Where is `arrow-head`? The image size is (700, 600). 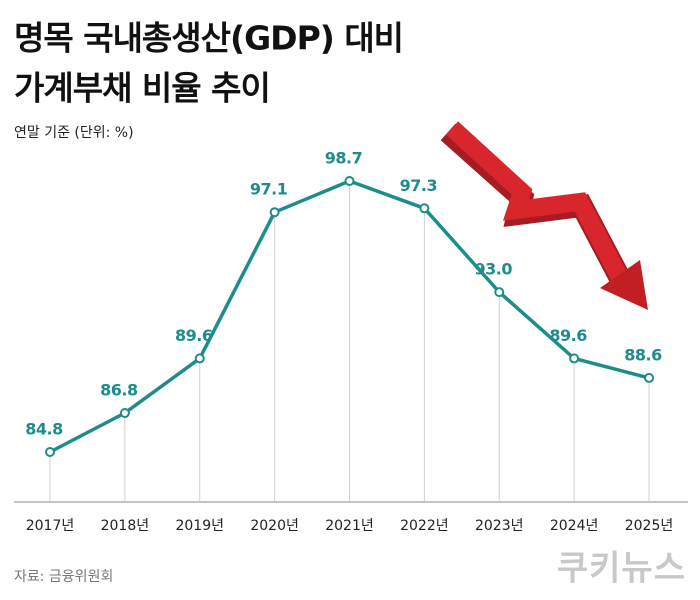
arrow-head is located at coordinates (624, 285).